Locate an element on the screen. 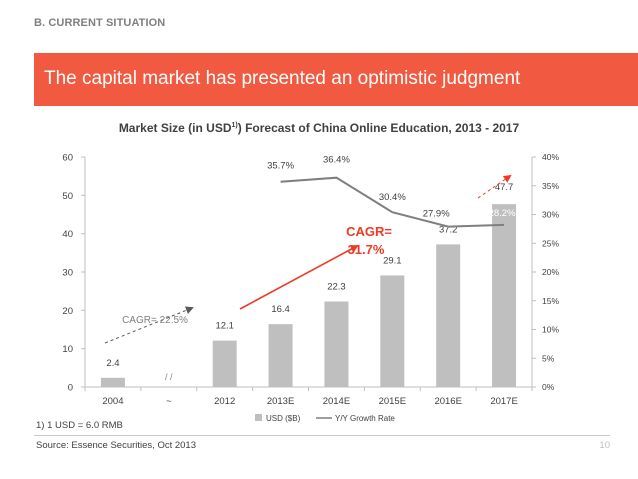 The width and height of the screenshot is (638, 479). cagr-early-arrow is located at coordinates (149, 325).